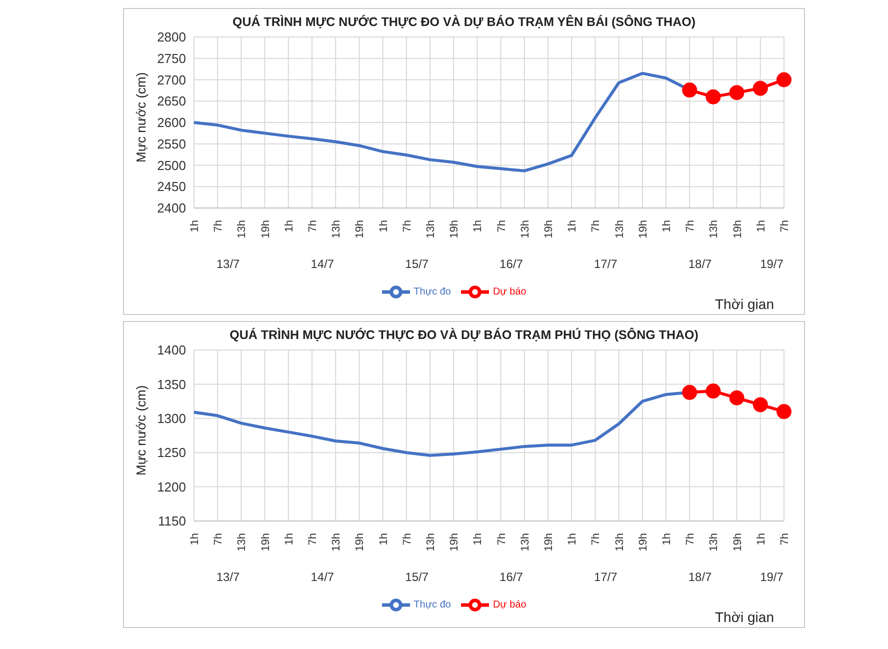 Image resolution: width=888 pixels, height=649 pixels. I want to click on y-tick-label: 2450, so click(171, 186).